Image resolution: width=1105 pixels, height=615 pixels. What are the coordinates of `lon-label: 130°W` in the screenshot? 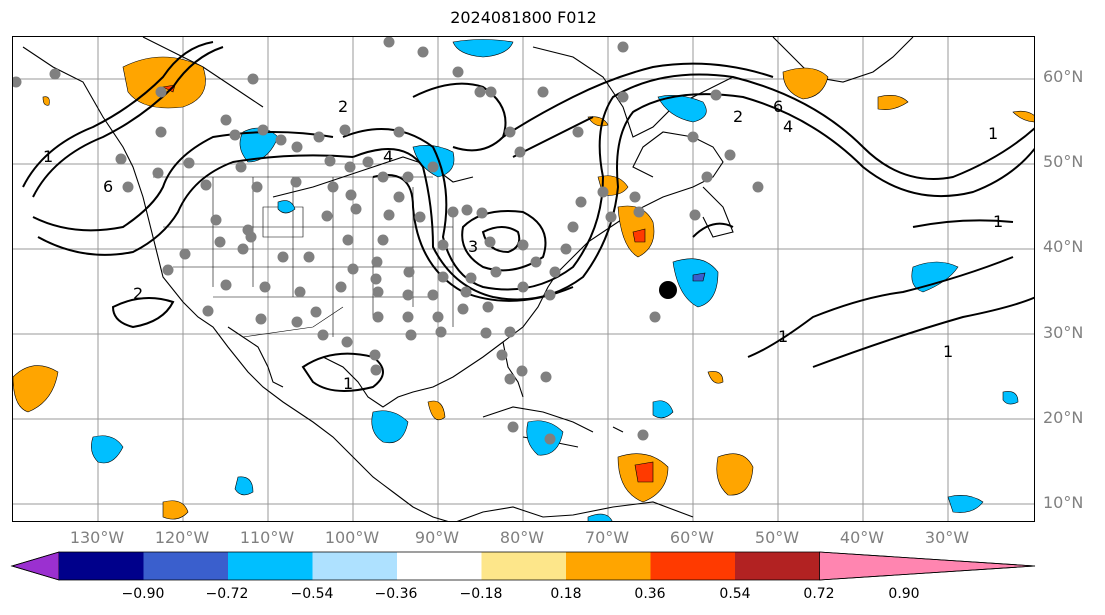 It's located at (97, 537).